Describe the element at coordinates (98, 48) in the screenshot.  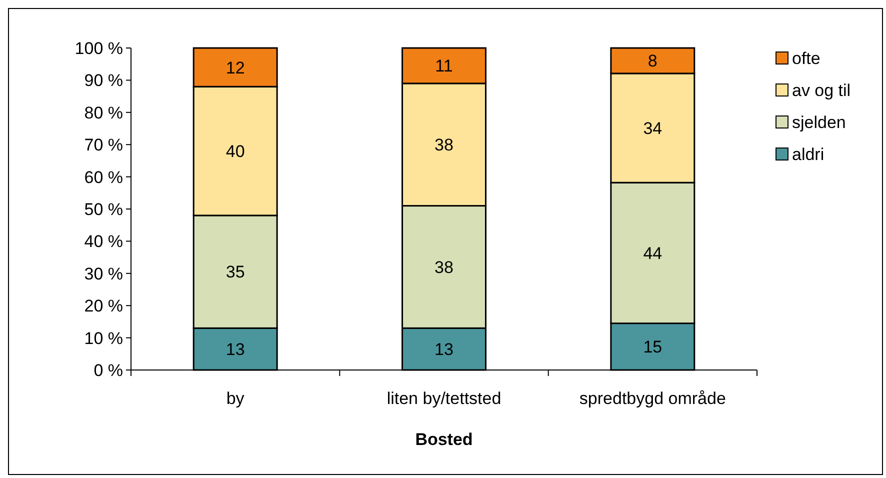
I see `y-tick-label: 100 %` at that location.